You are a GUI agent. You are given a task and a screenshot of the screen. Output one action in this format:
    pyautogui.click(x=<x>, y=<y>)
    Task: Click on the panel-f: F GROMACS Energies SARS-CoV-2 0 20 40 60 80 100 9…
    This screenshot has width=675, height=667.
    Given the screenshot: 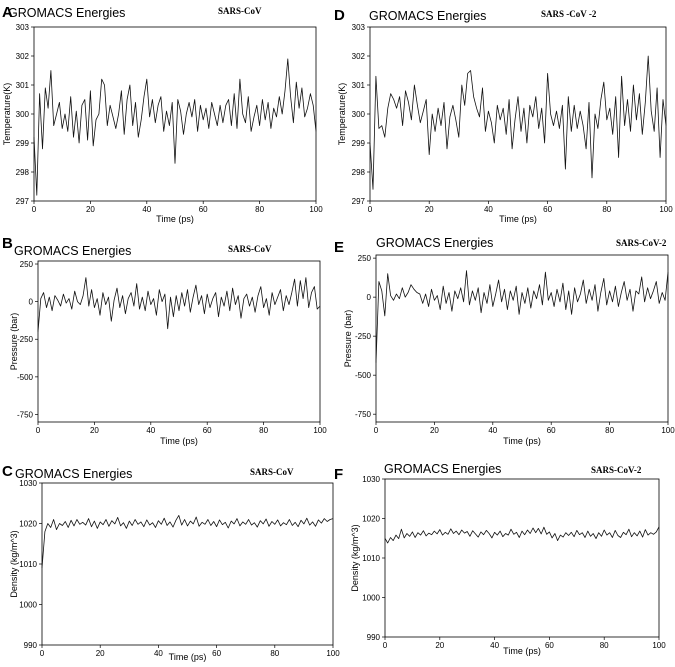 What is the action you would take?
    pyautogui.click(x=500, y=559)
    